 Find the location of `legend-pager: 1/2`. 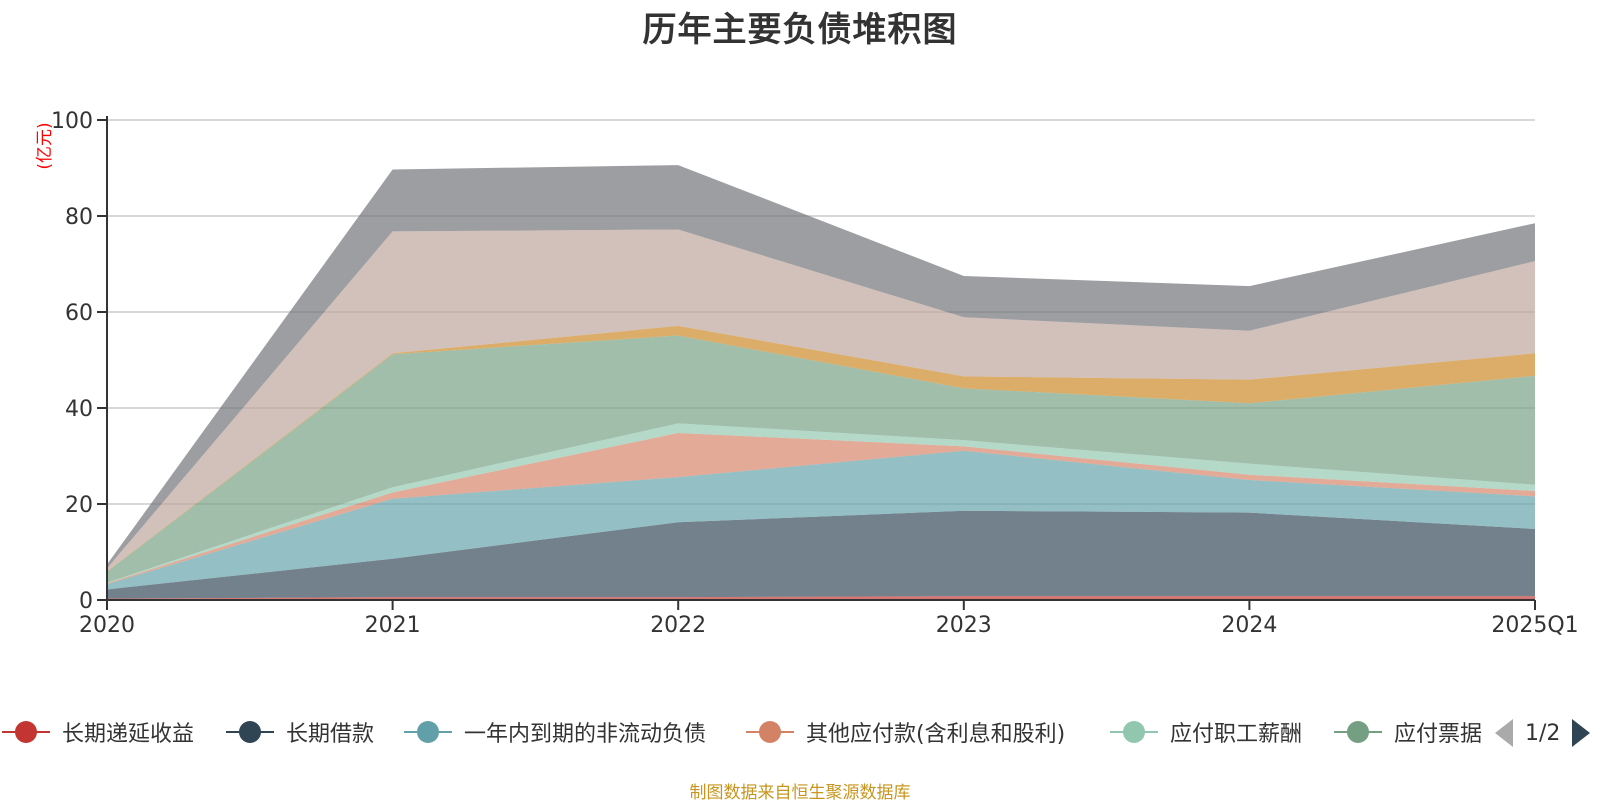

legend-pager: 1/2 is located at coordinates (1543, 733).